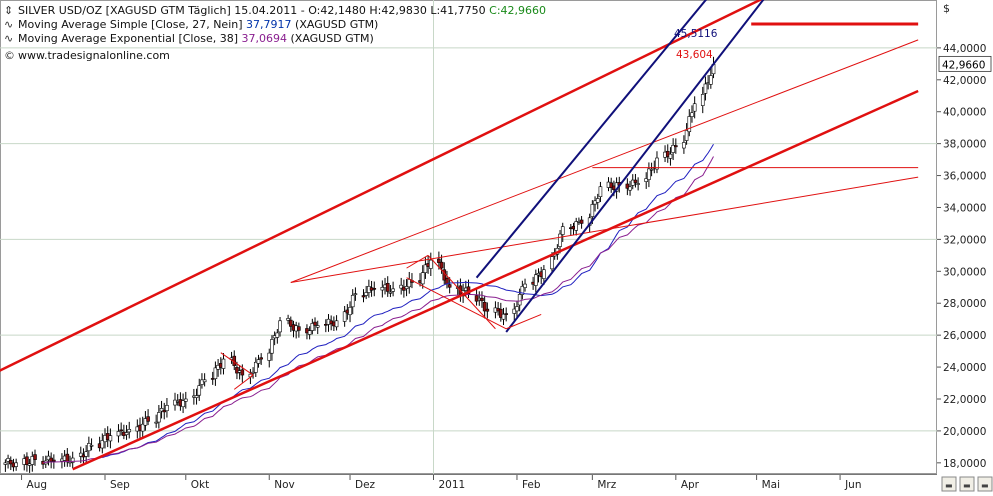  I want to click on copyright-icon: ©, so click(9, 55).